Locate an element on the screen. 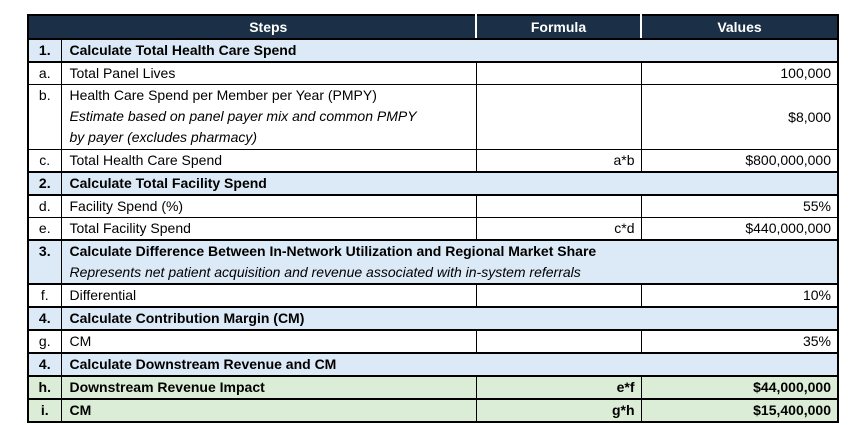  formula-cell: c*d is located at coordinates (558, 229).